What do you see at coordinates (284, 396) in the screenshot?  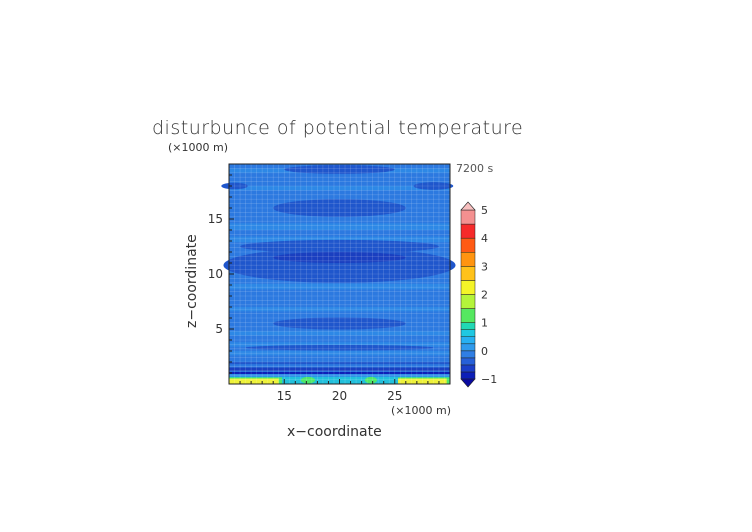 I see `x-tick-label: 15` at bounding box center [284, 396].